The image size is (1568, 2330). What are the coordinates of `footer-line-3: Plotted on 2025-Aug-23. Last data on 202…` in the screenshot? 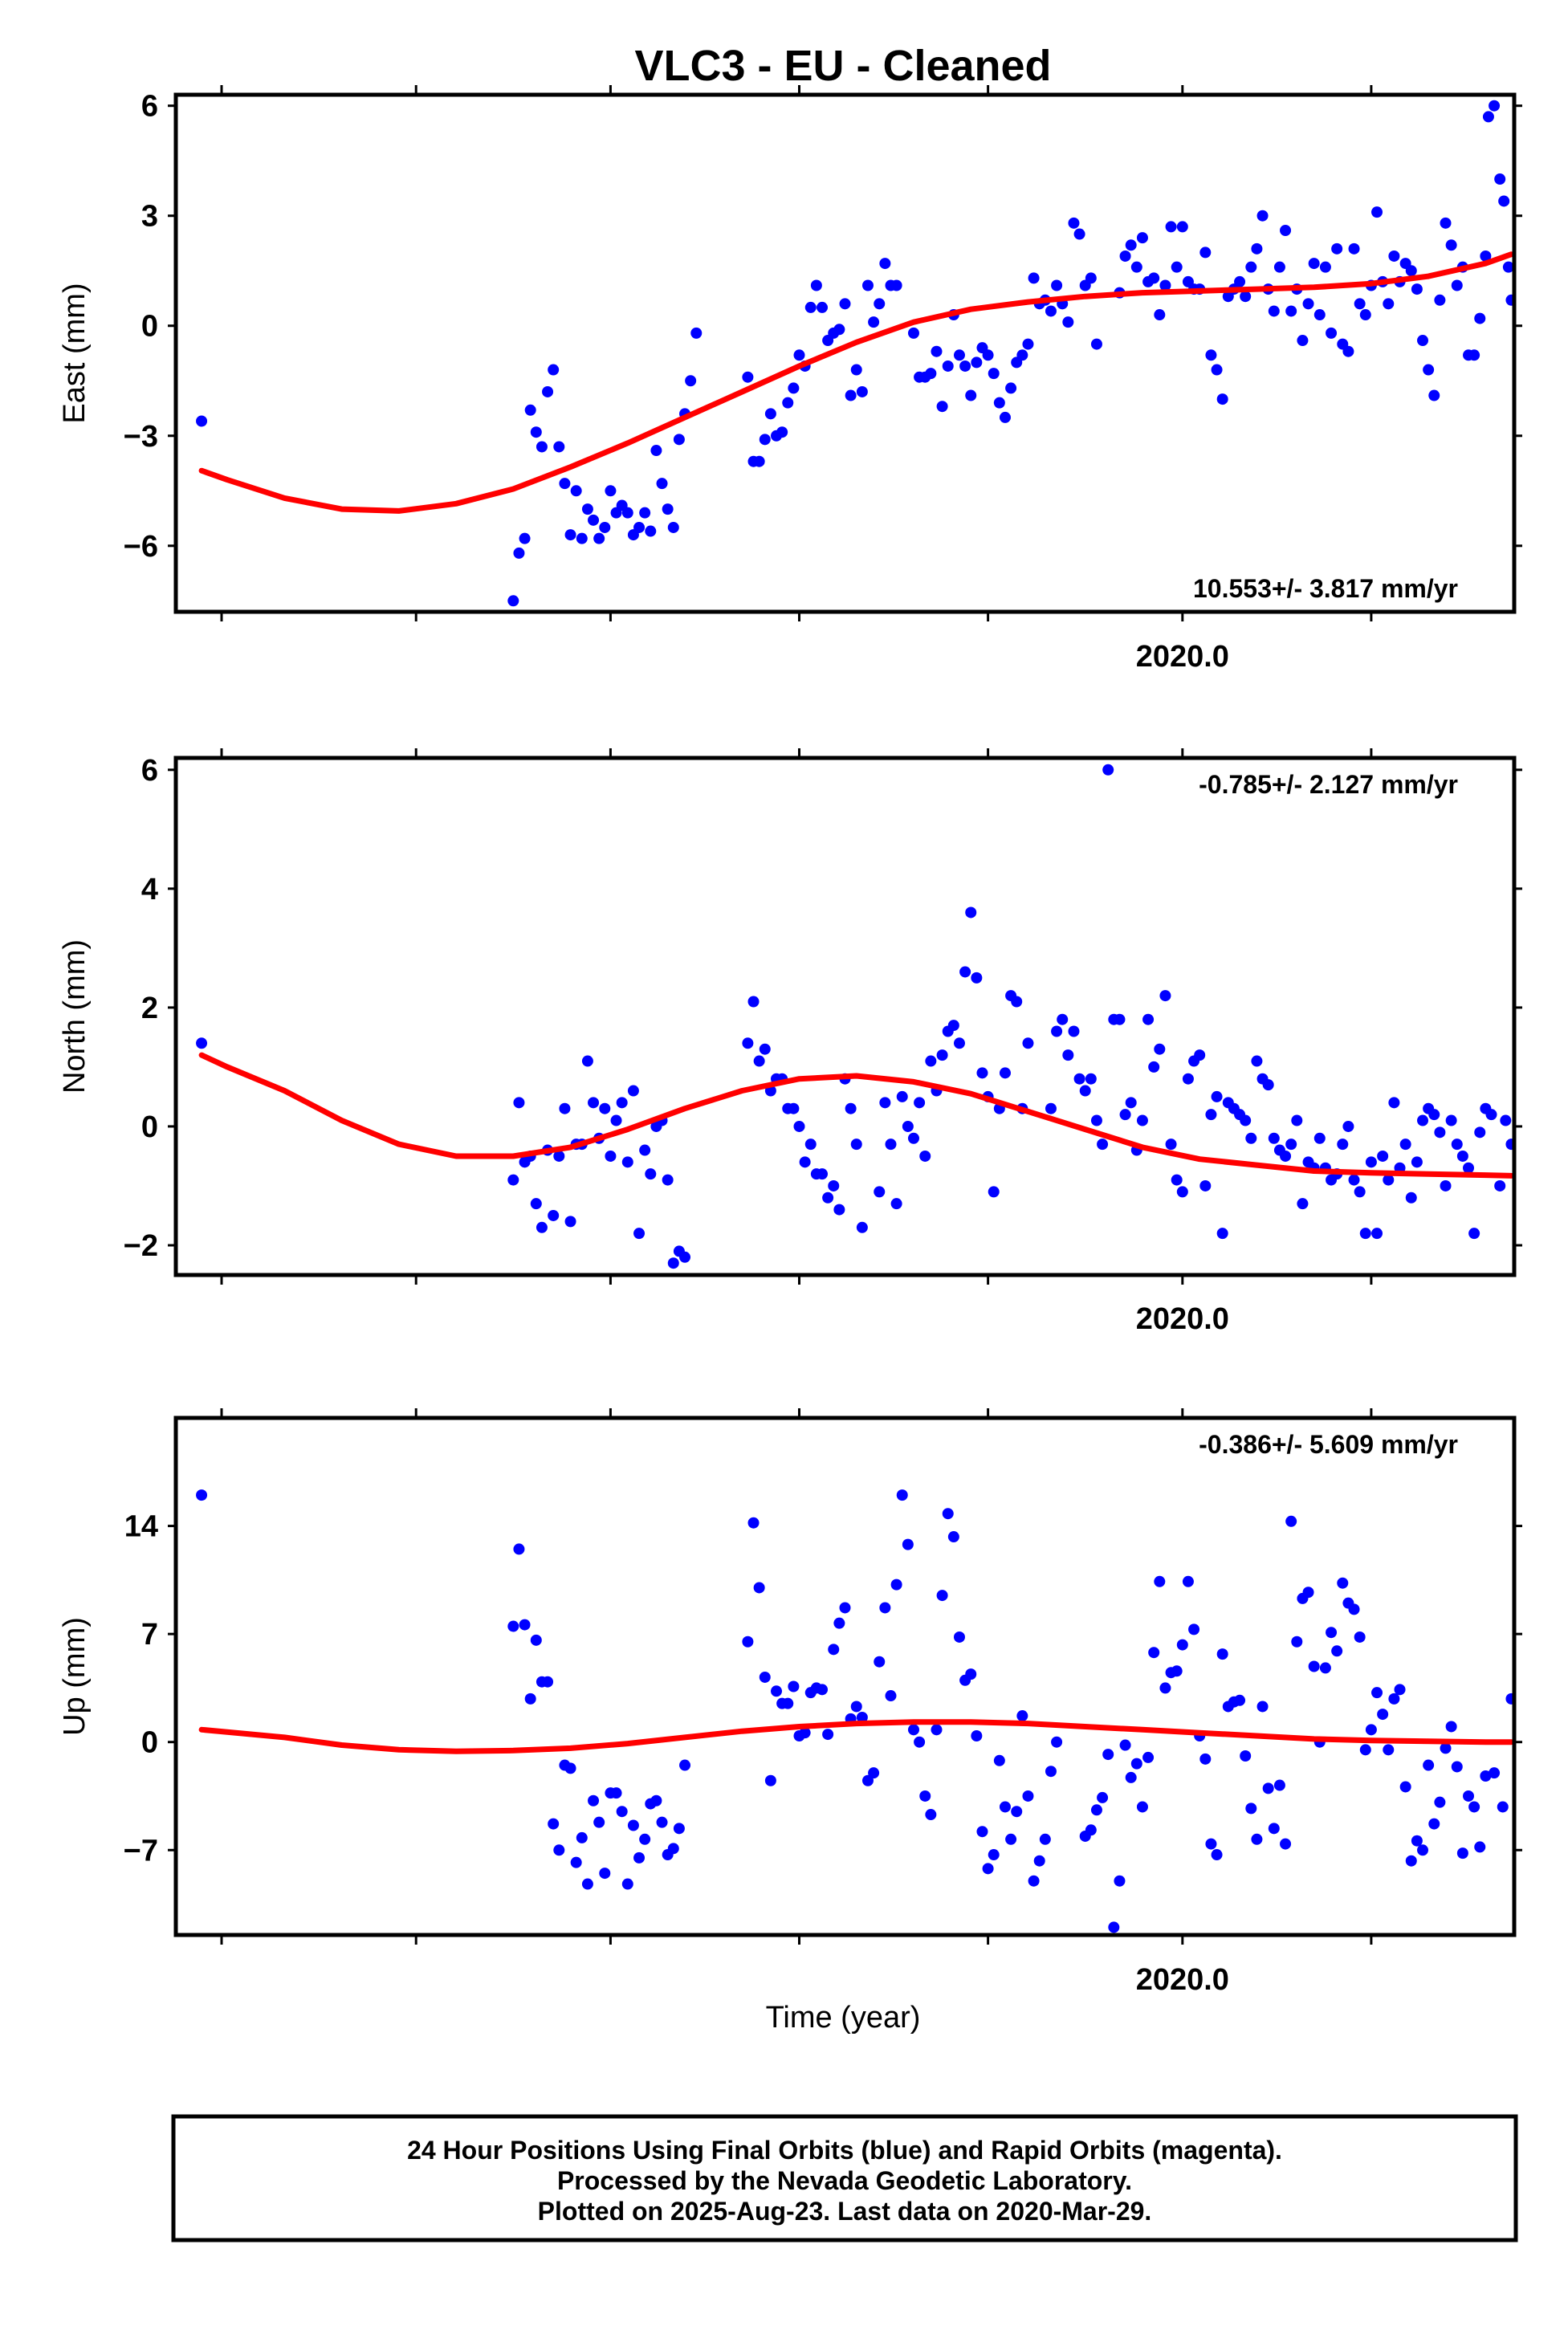 It's located at (845, 2211).